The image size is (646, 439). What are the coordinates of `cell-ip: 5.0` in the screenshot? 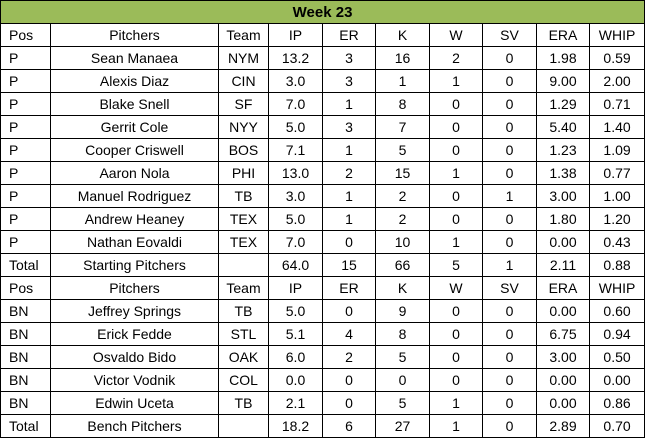 It's located at (295, 127).